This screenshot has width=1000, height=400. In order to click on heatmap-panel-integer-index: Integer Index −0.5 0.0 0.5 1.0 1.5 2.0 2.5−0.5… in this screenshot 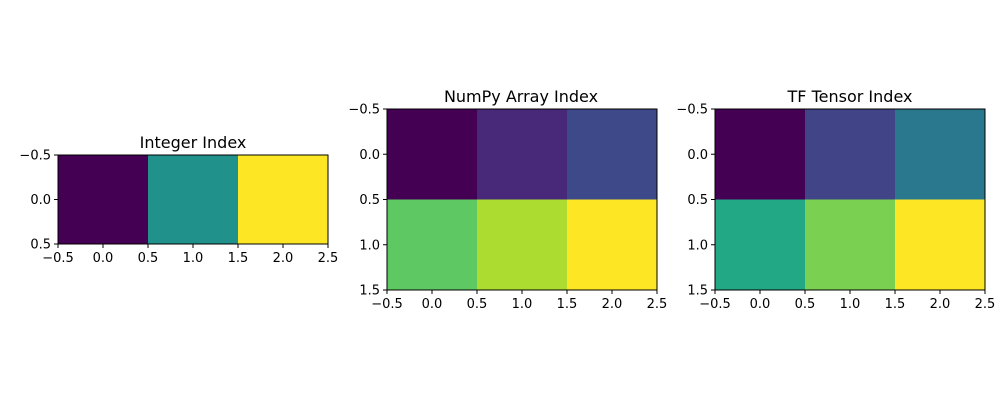, I will do `click(178, 199)`.